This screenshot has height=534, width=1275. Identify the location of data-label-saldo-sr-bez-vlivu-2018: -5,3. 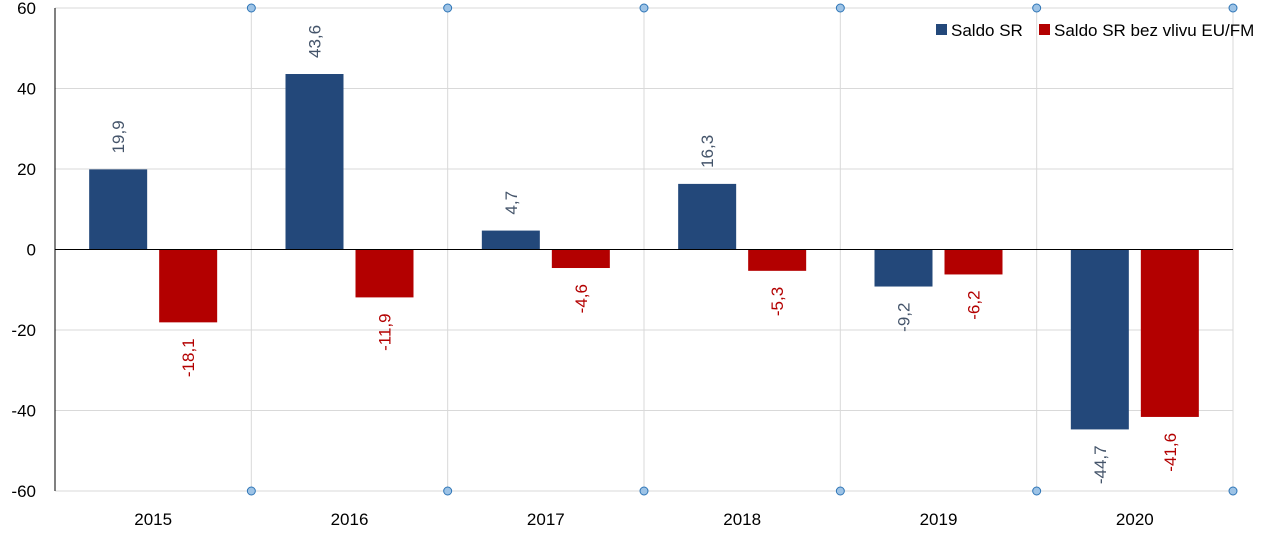
(777, 301).